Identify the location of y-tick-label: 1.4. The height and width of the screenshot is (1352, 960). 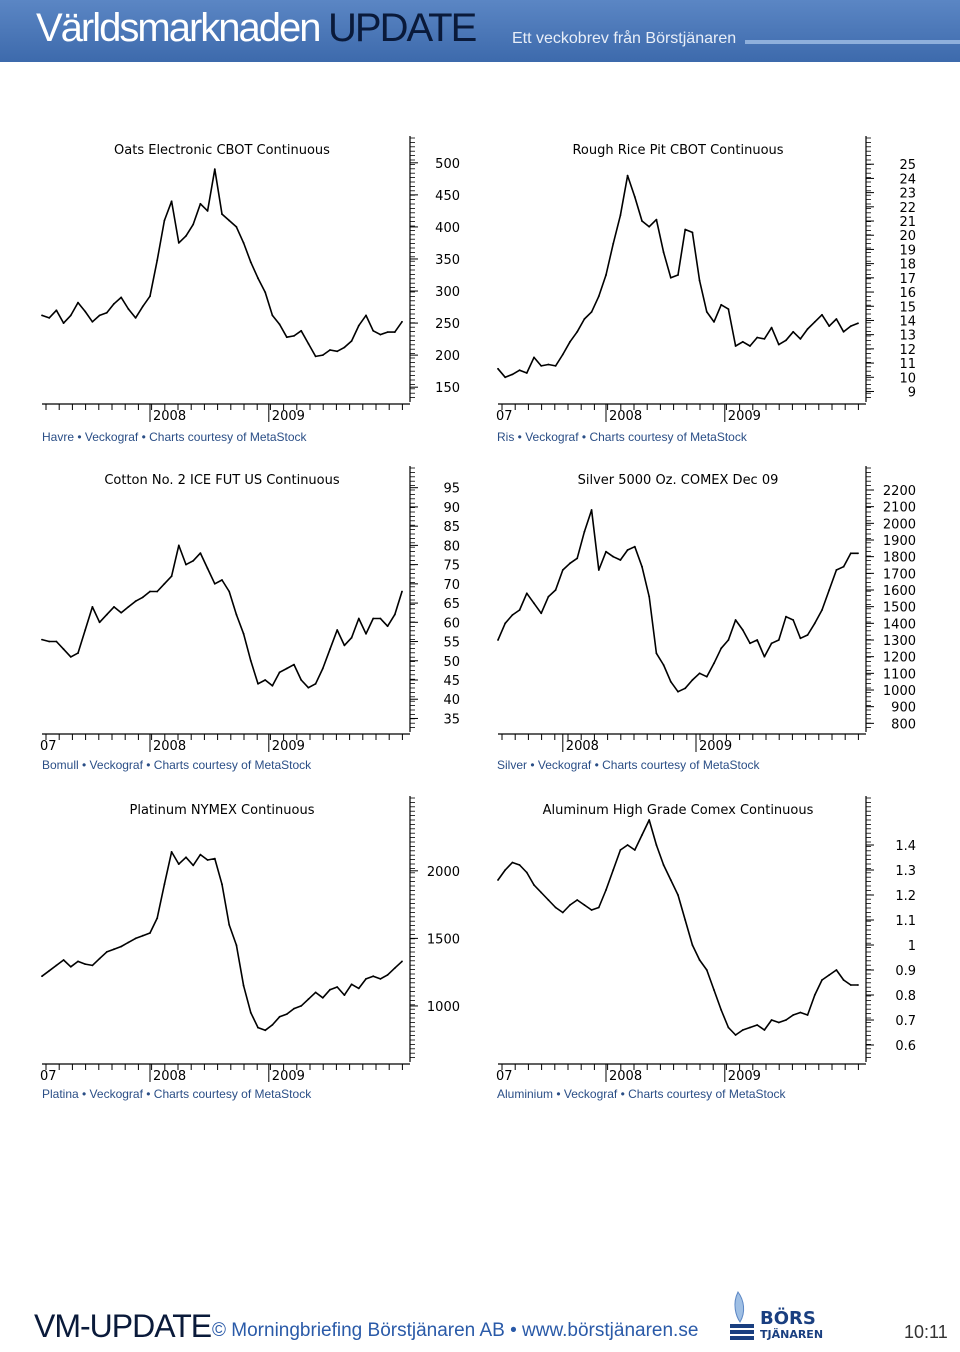
(905, 846).